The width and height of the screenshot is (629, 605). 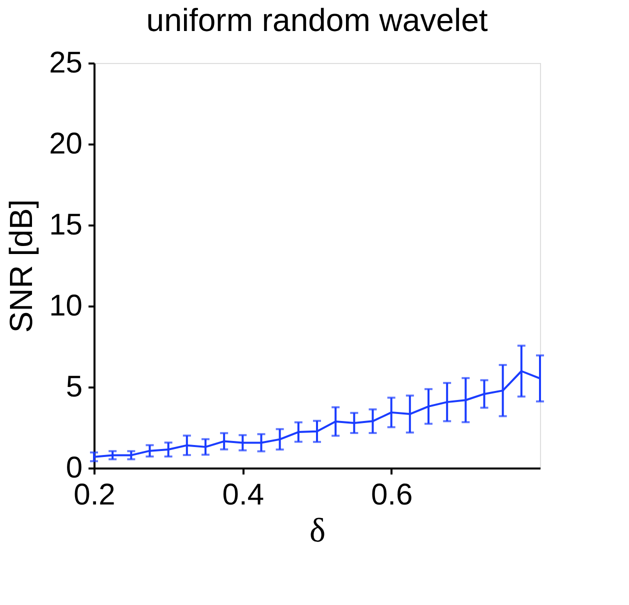 What do you see at coordinates (65, 225) in the screenshot?
I see `y-tick-label: 15` at bounding box center [65, 225].